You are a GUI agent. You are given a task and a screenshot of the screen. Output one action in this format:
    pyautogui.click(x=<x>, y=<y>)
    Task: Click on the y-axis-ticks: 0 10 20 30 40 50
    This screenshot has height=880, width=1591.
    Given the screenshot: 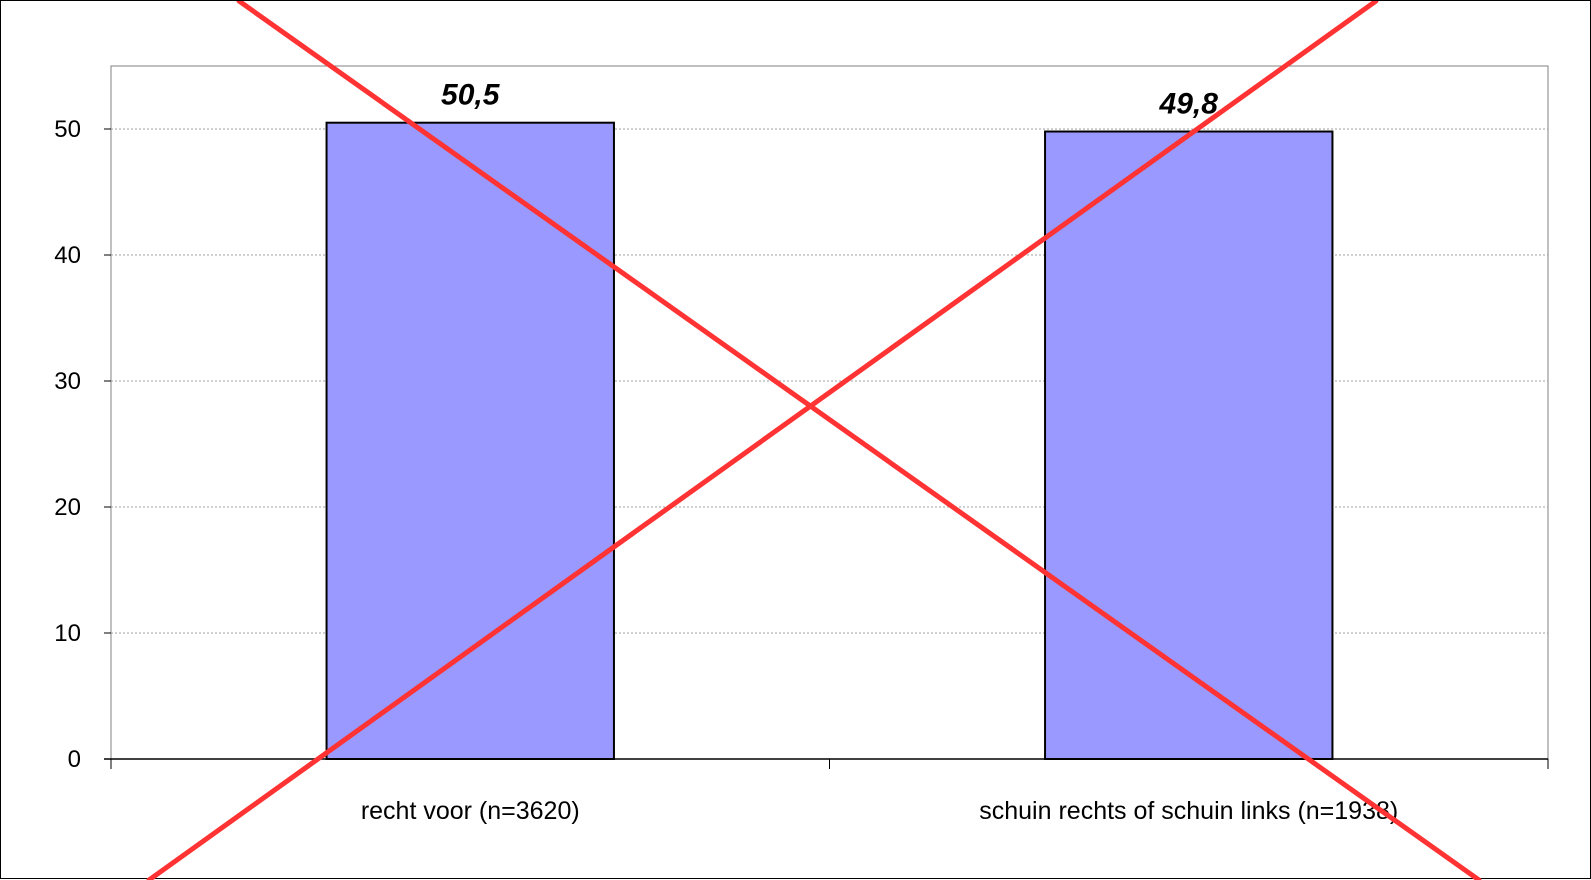 What is the action you would take?
    pyautogui.click(x=82, y=444)
    